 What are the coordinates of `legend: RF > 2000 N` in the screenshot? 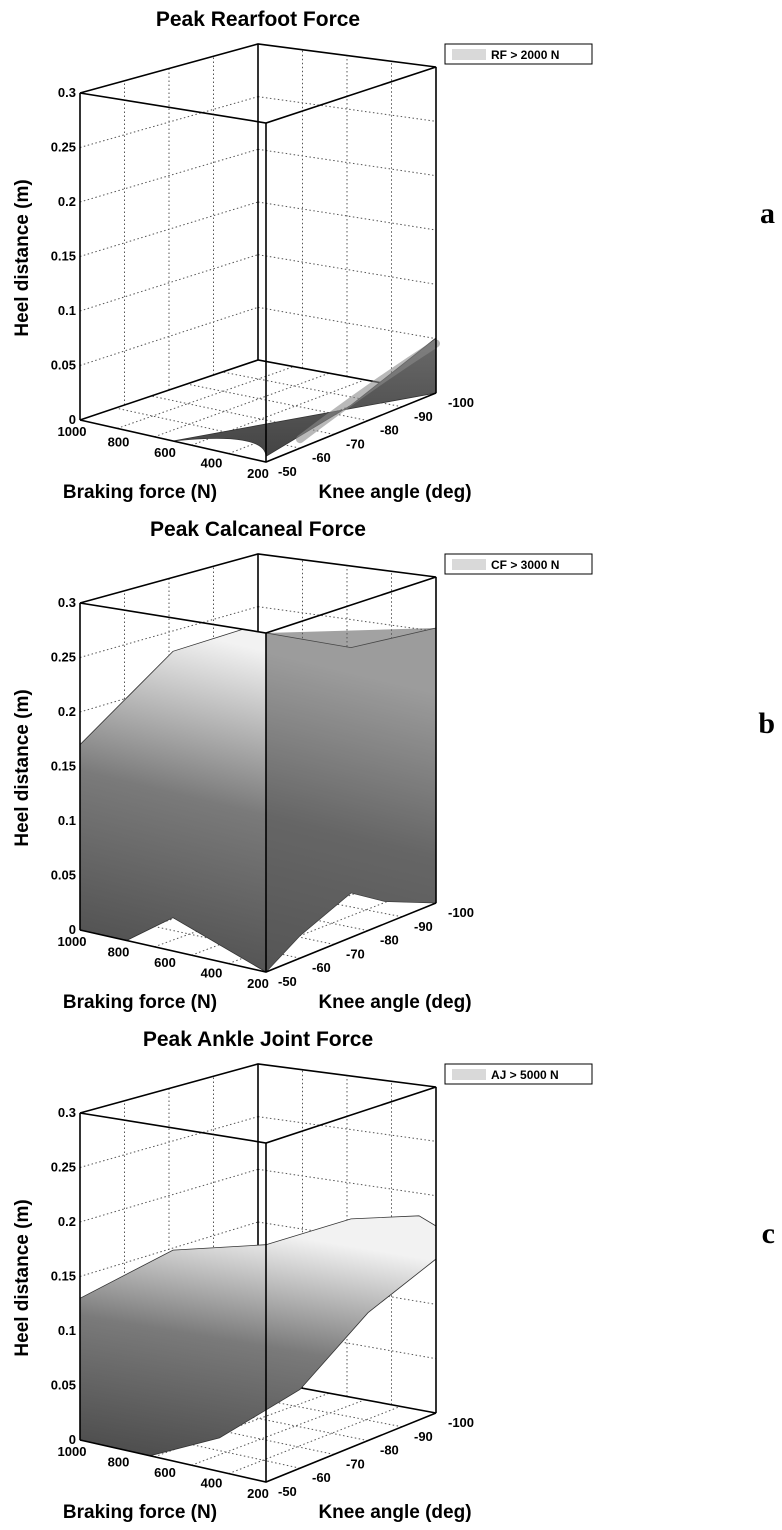 It's located at (518, 54).